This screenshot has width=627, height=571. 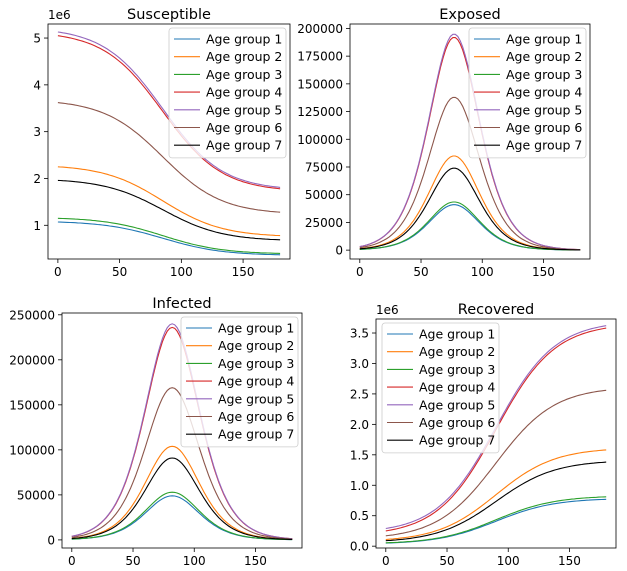 I want to click on y-tick-label: 3.0, so click(x=359, y=364).